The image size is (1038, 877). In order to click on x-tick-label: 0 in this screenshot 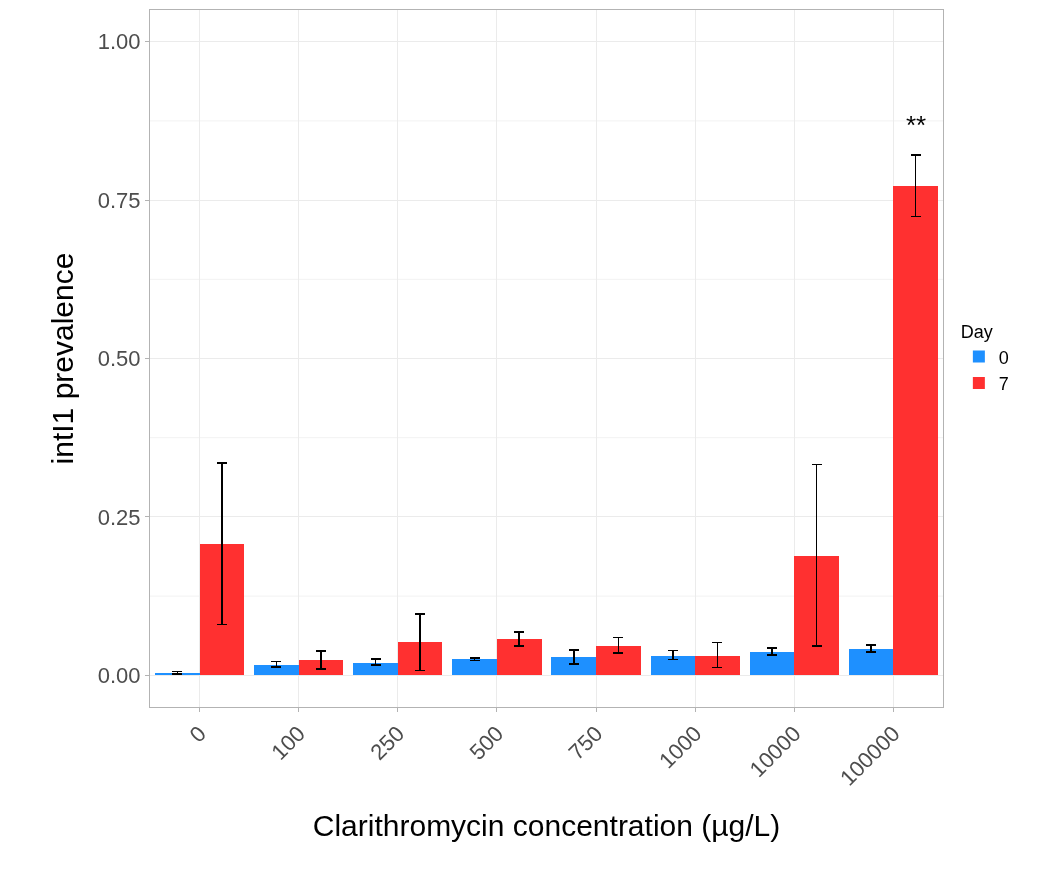, I will do `click(197, 734)`.